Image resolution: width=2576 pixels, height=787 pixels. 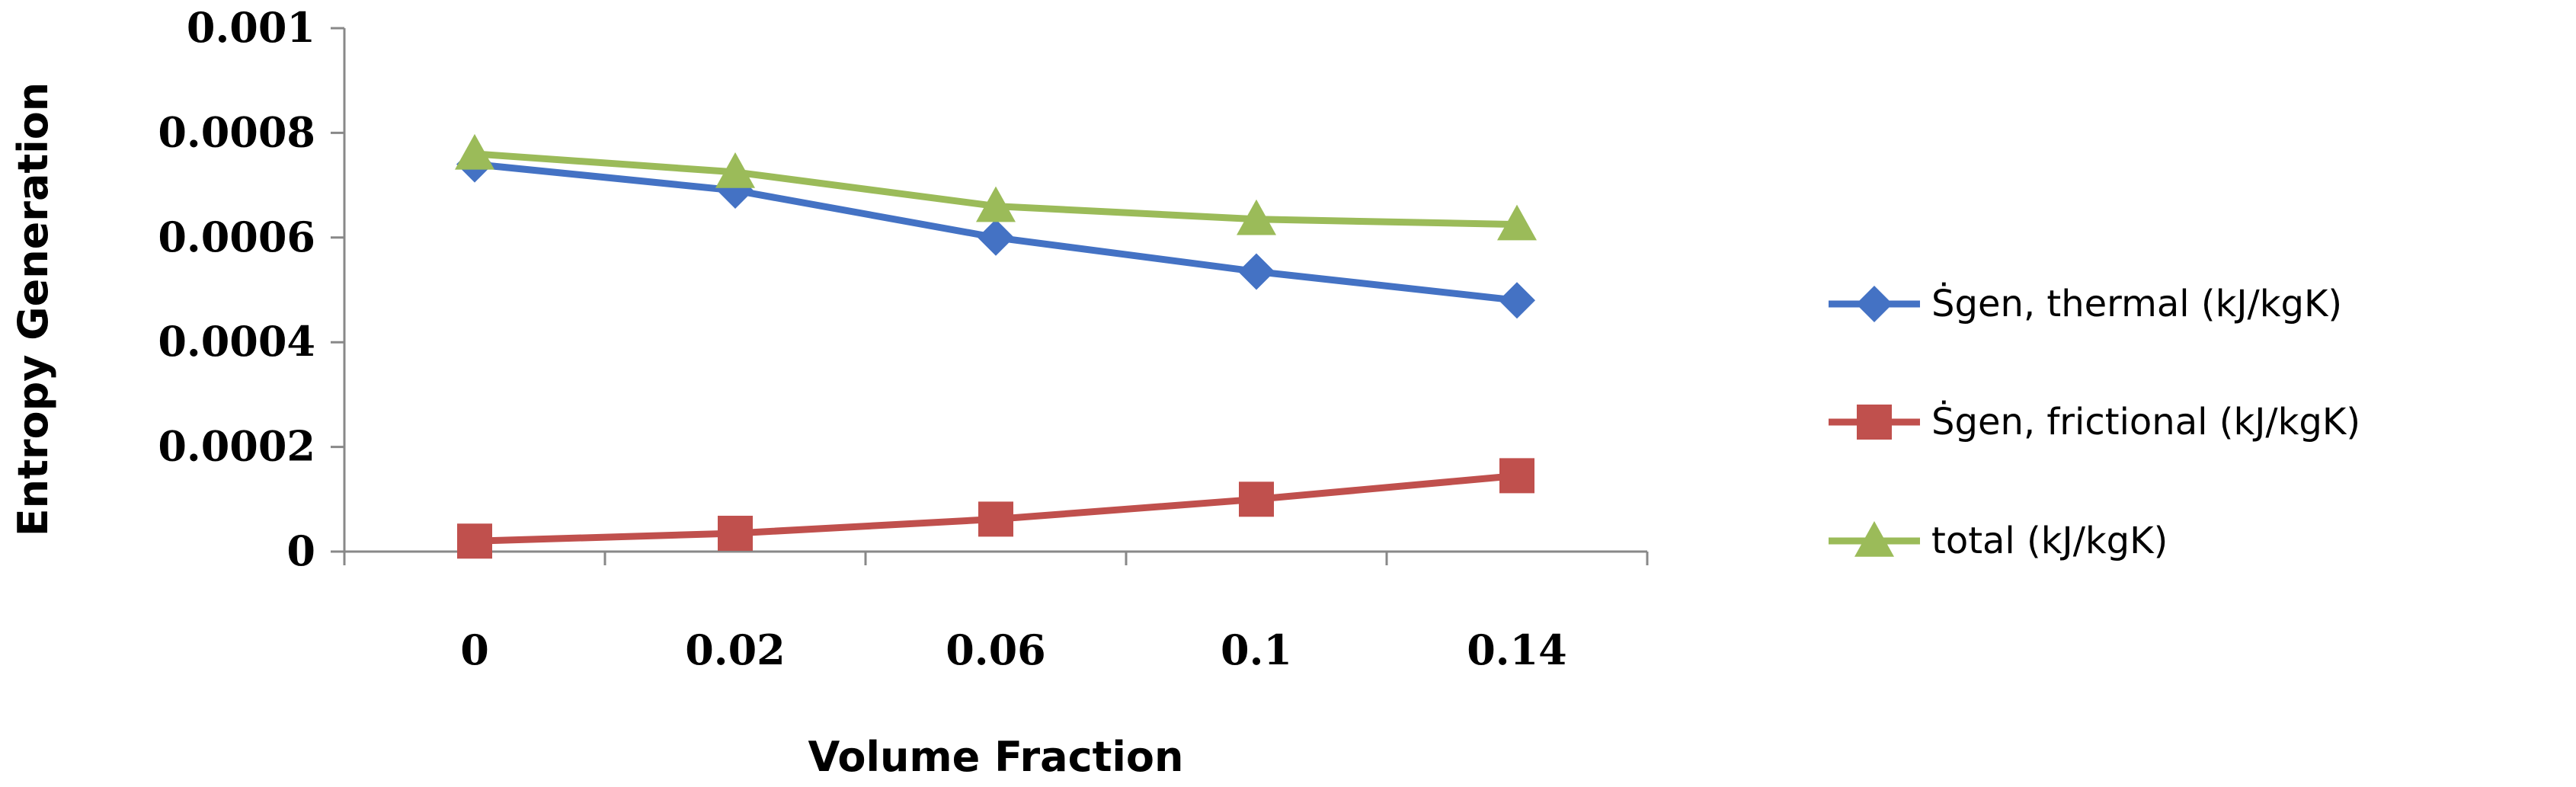 I want to click on legend-entry: Ṡgen, thermal (kJ/kgK), so click(x=2085, y=304).